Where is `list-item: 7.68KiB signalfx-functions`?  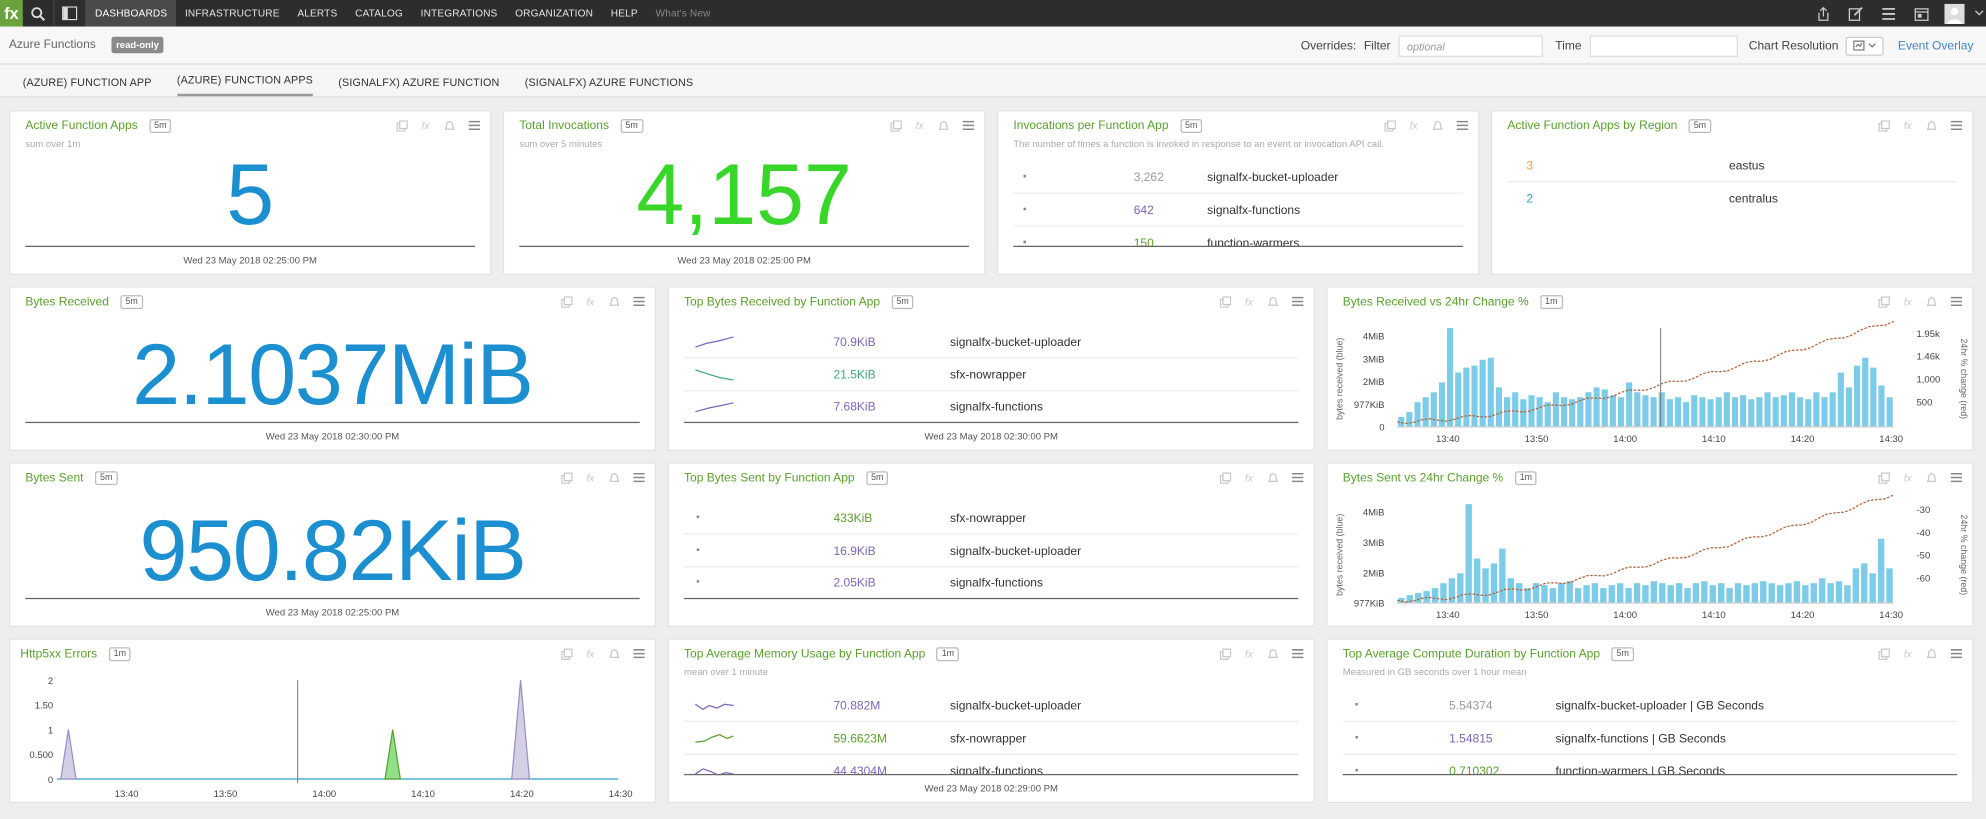
list-item: 7.68KiB signalfx-functions is located at coordinates (991, 407).